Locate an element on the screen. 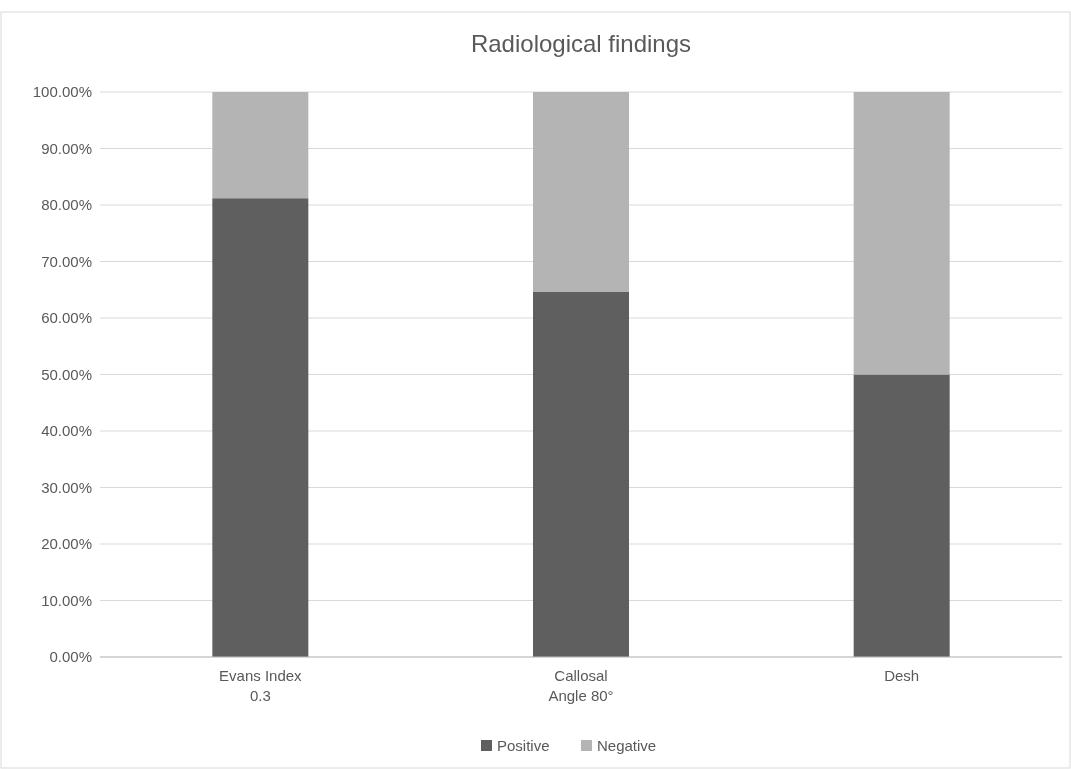  legend-label: Negative is located at coordinates (627, 746).